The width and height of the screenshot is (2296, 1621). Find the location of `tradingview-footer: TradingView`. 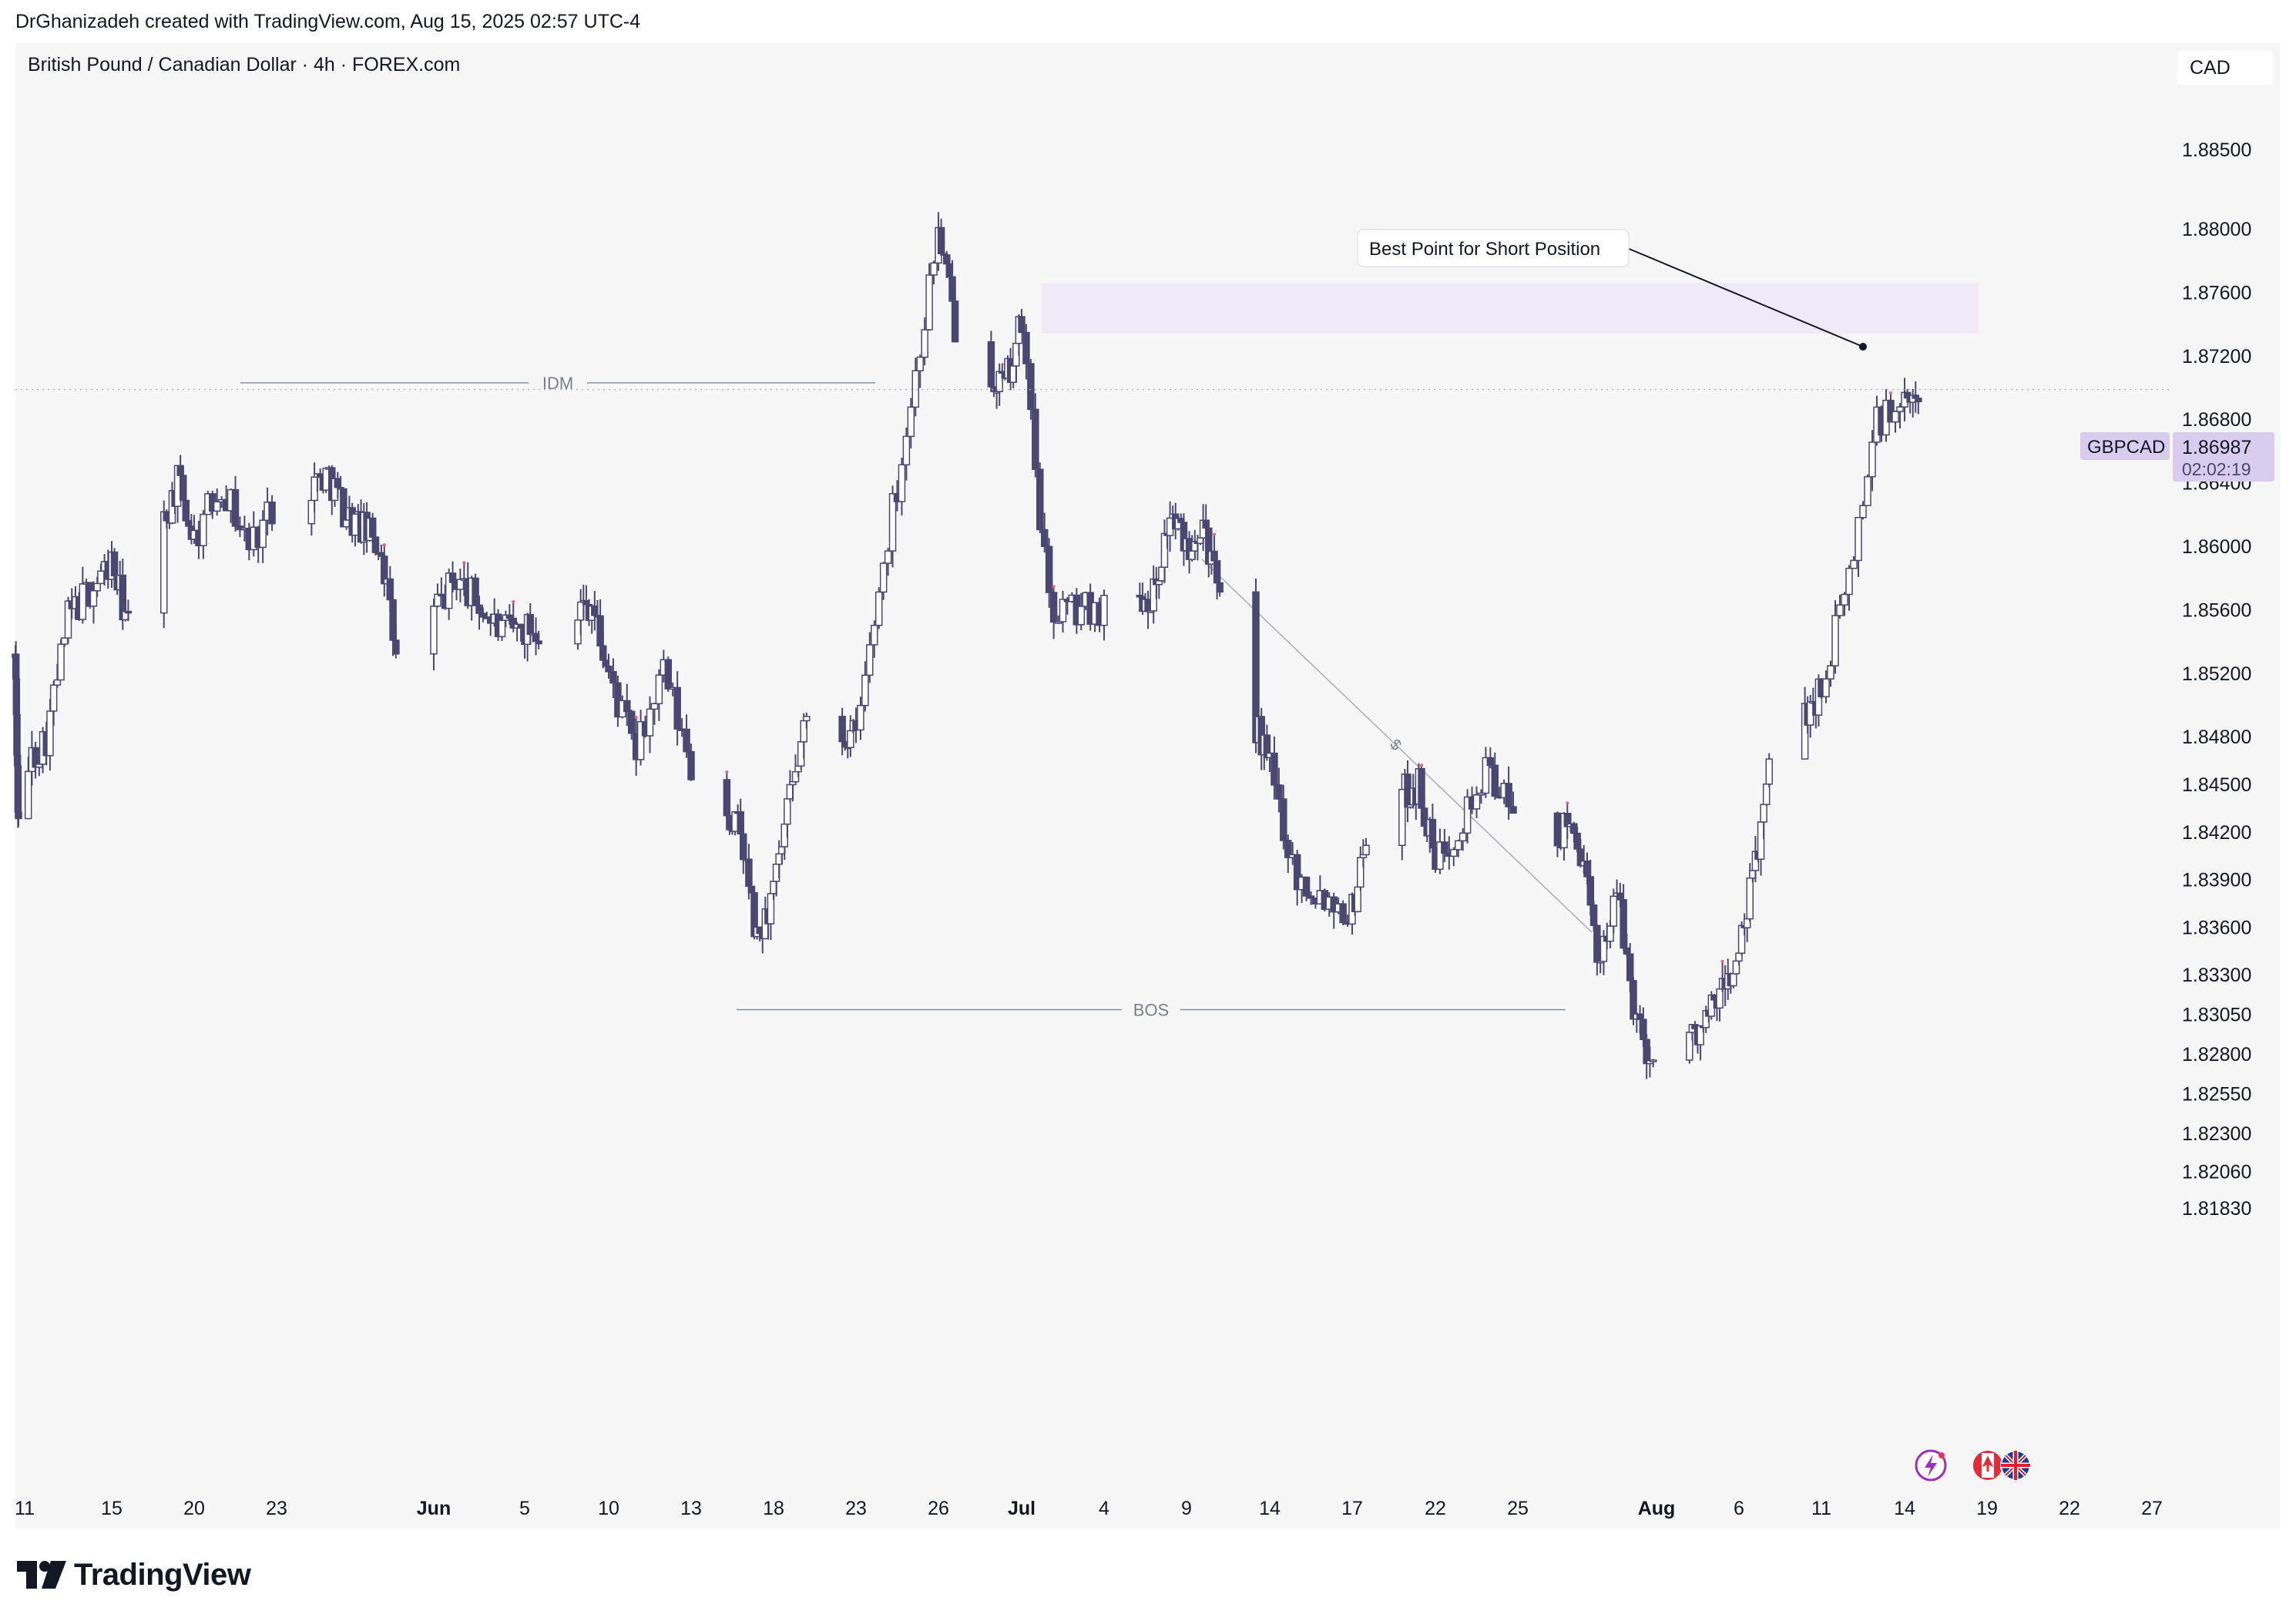

tradingview-footer: TradingView is located at coordinates (134, 1575).